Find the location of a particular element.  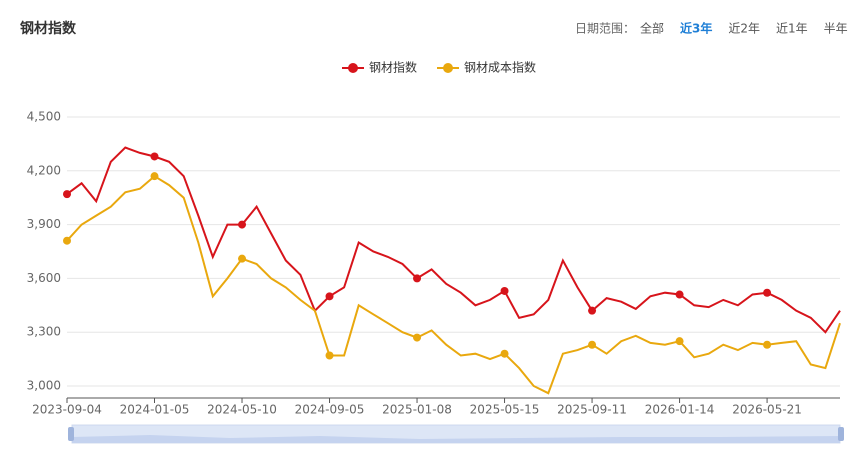

legend-label: 钢材指数 is located at coordinates (393, 67).